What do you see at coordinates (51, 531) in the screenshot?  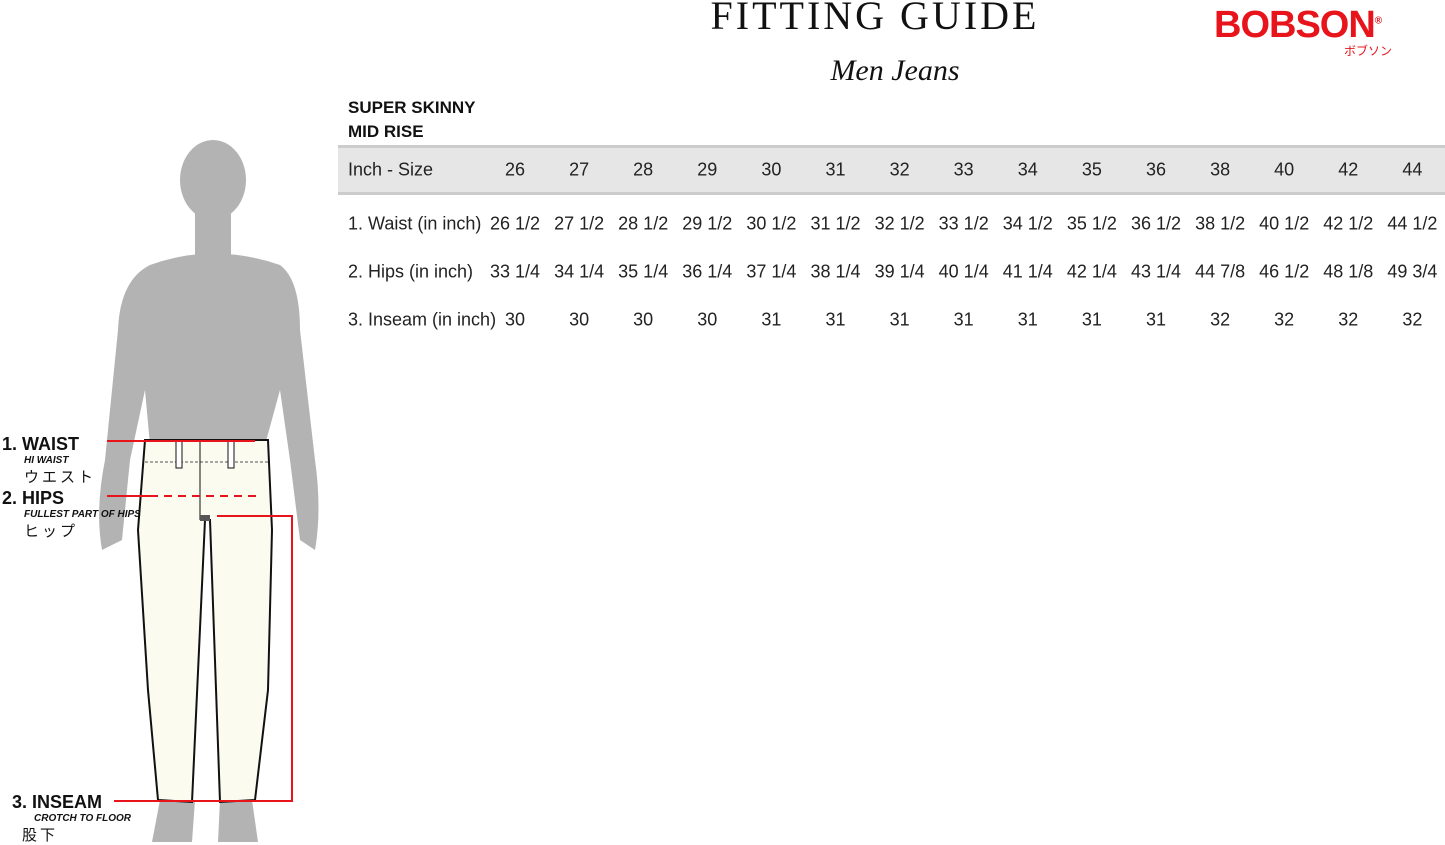 I see `hips-jp: ヒップ` at bounding box center [51, 531].